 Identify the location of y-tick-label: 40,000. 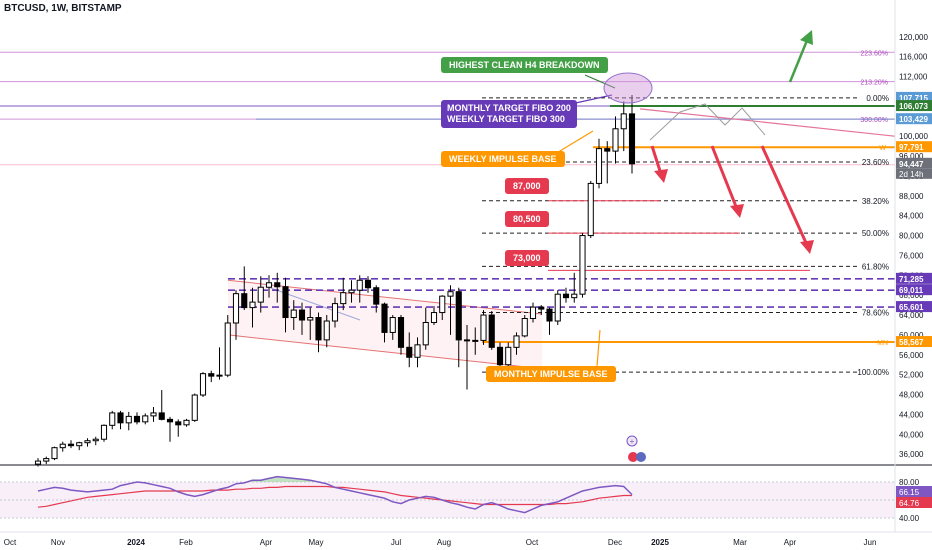
(911, 434).